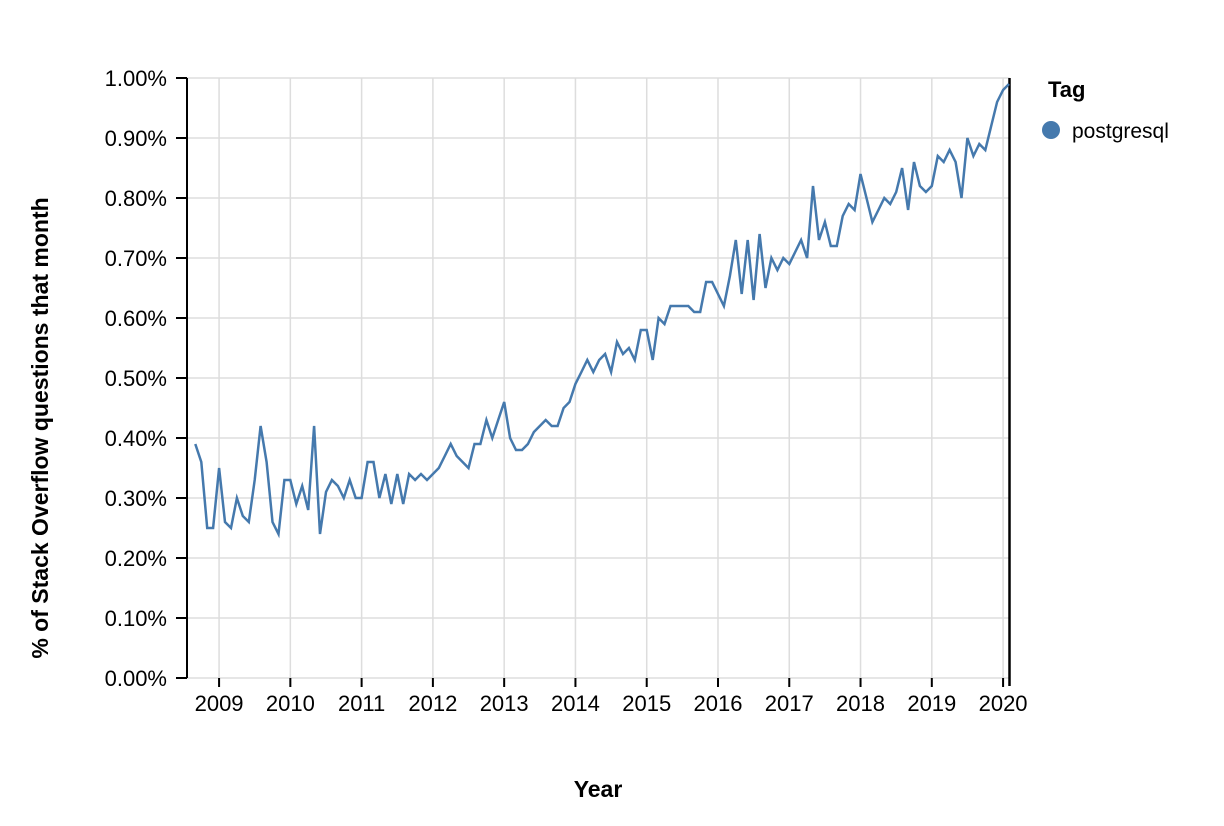  I want to click on x-tick-label: 2018, so click(860, 703).